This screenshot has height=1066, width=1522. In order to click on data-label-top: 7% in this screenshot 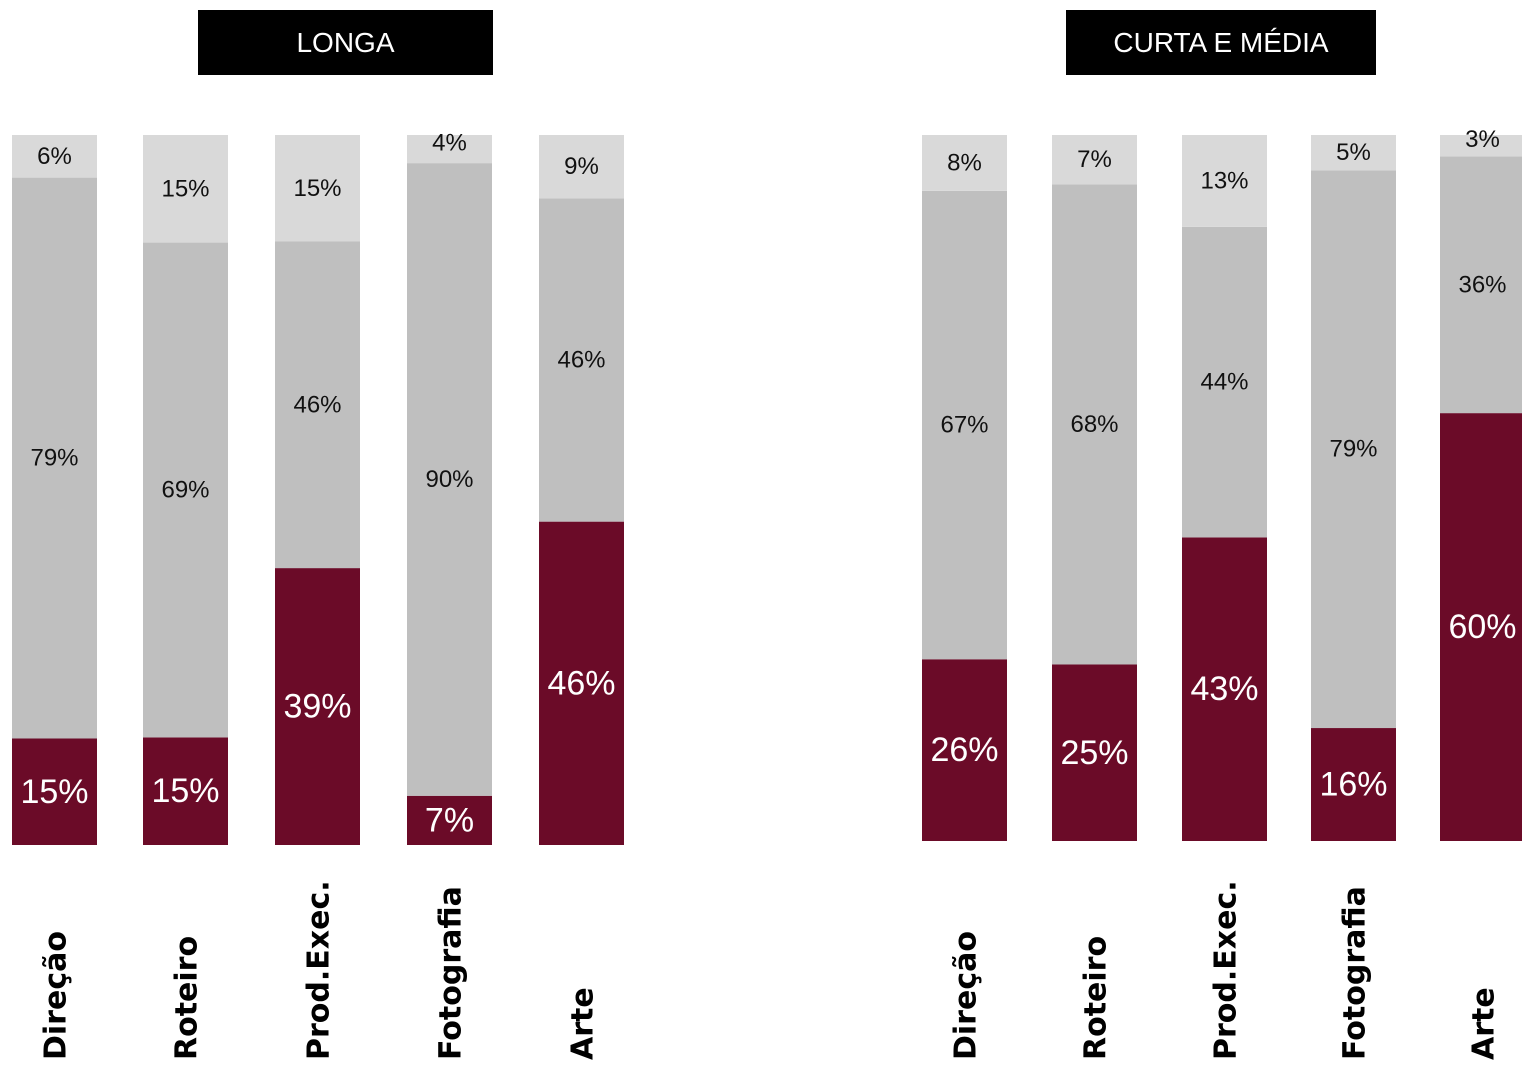, I will do `click(1094, 159)`.